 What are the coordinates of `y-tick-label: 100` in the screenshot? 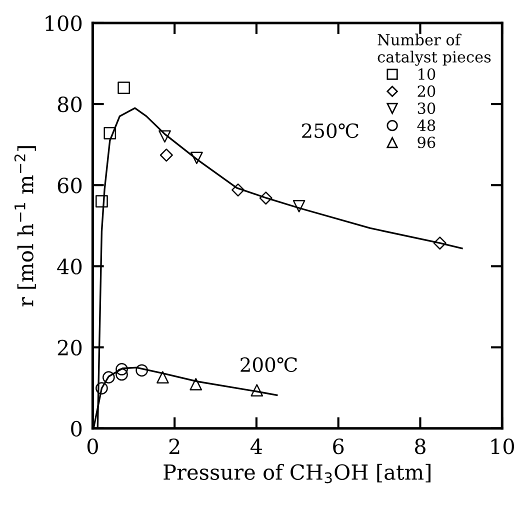 It's located at (64, 23).